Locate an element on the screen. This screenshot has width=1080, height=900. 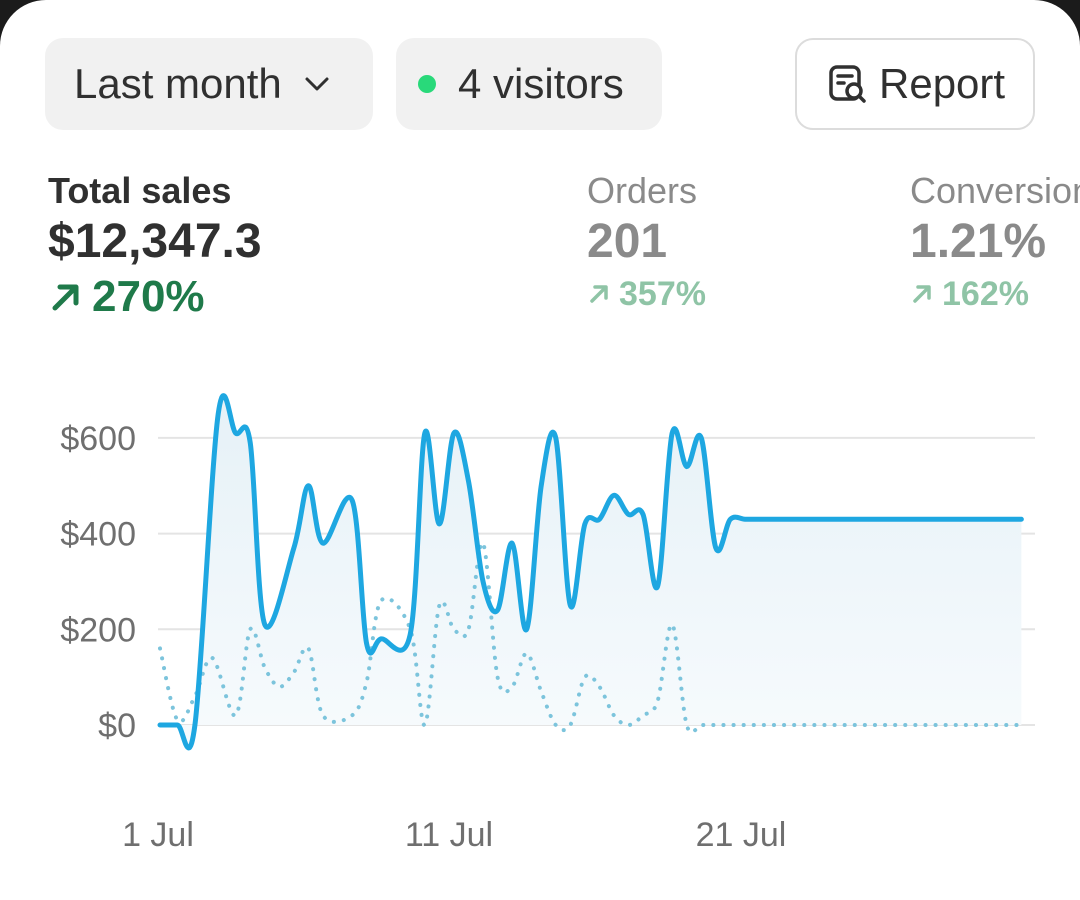
y-tick-label: $400 is located at coordinates (98, 535).